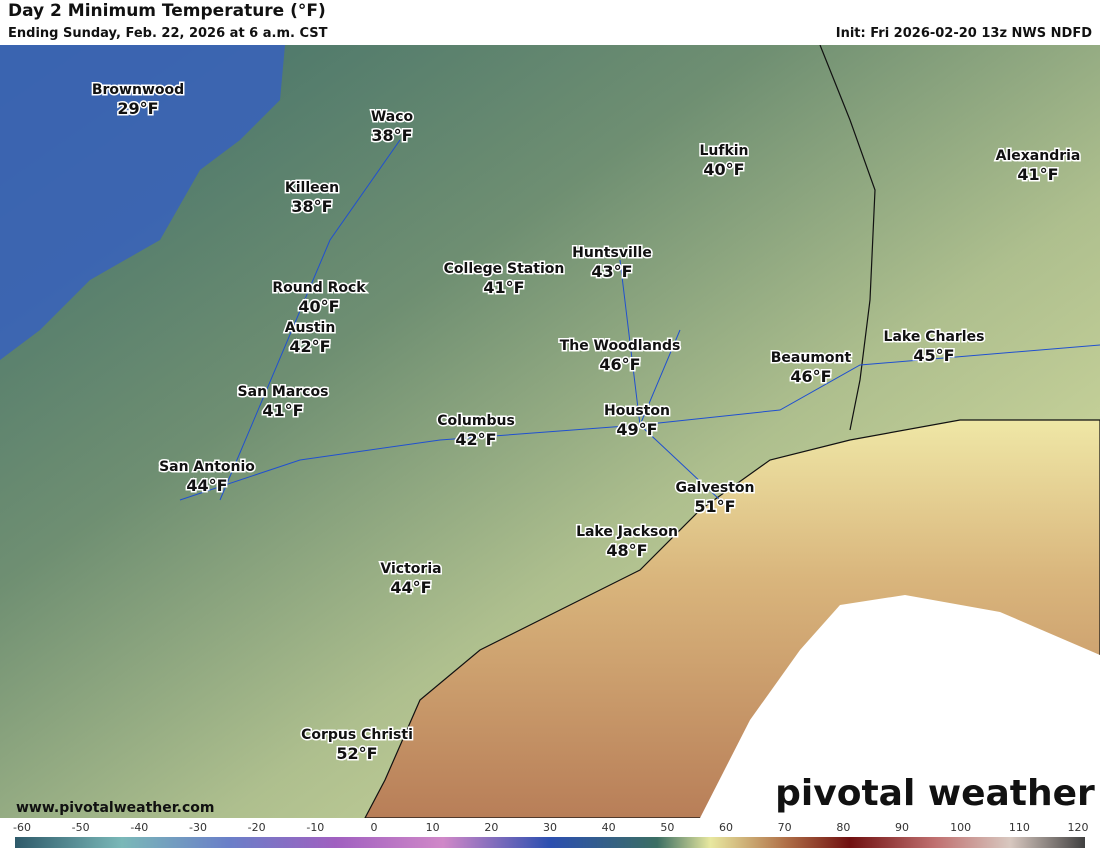 The width and height of the screenshot is (1100, 850). What do you see at coordinates (785, 827) in the screenshot?
I see `legend-tick-label: 70` at bounding box center [785, 827].